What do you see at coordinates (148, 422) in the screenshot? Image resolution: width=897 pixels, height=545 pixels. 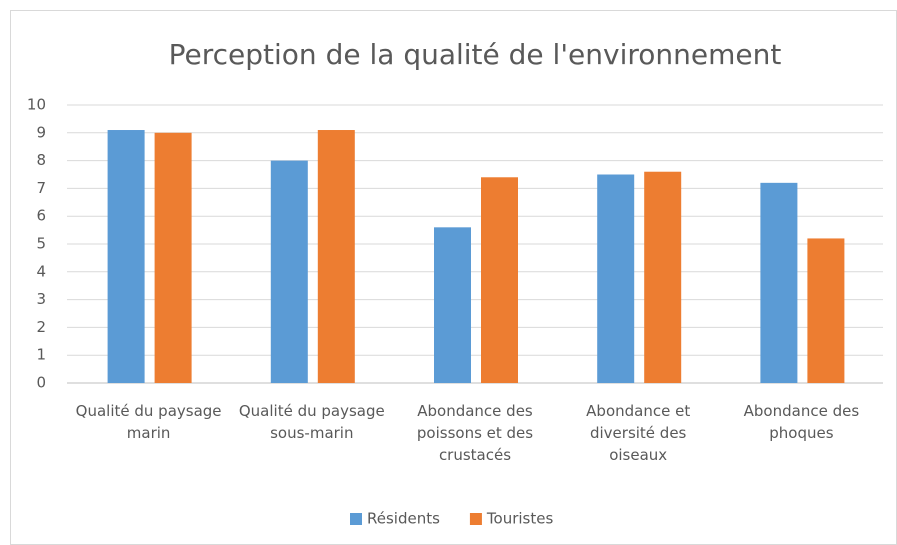 I see `x-tick-label: Qualité du paysage marin` at bounding box center [148, 422].